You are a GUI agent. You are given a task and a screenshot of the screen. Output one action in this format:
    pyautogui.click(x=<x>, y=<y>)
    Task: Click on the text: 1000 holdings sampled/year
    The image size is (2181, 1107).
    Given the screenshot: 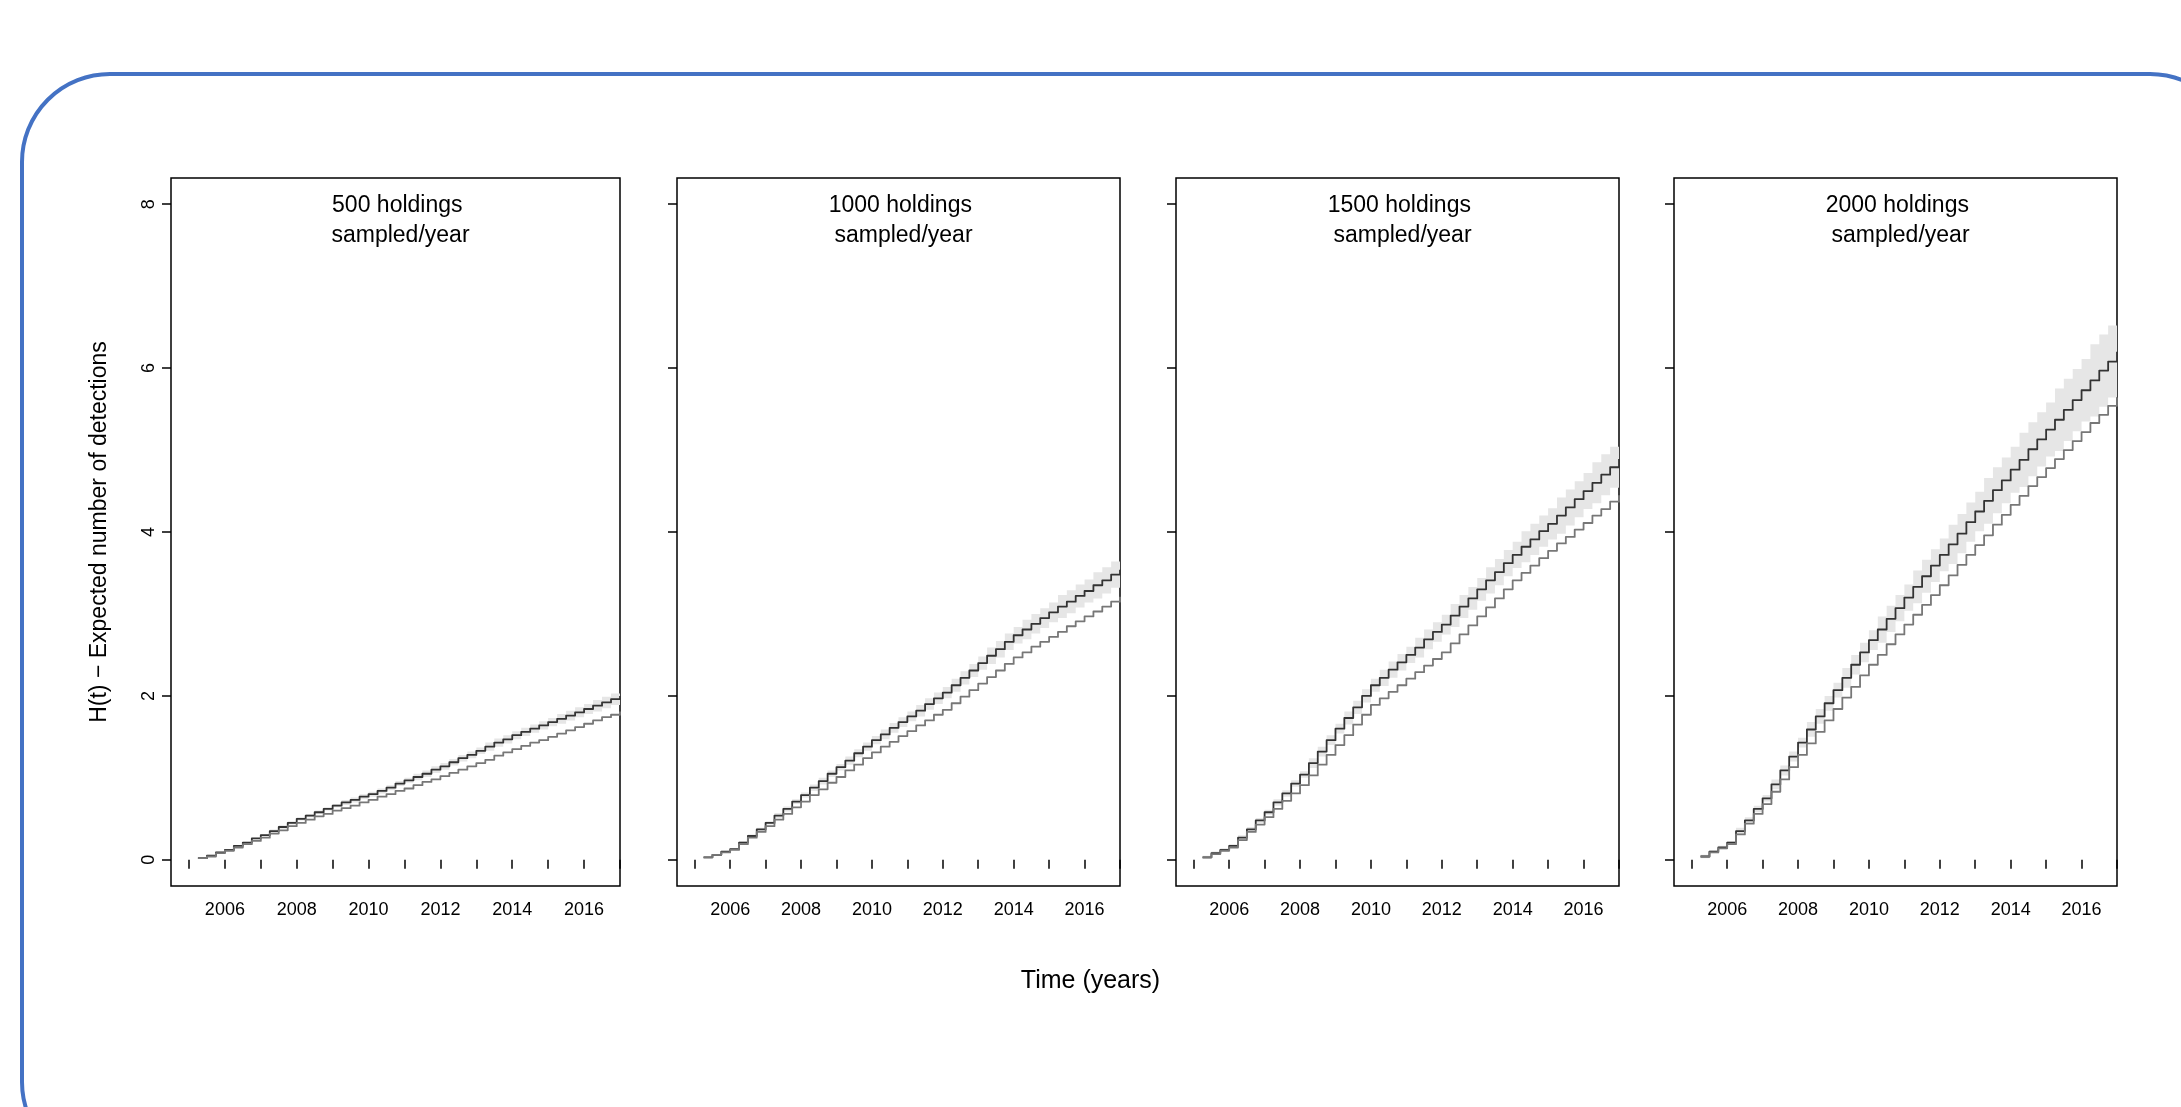 What is the action you would take?
    pyautogui.click(x=903, y=219)
    